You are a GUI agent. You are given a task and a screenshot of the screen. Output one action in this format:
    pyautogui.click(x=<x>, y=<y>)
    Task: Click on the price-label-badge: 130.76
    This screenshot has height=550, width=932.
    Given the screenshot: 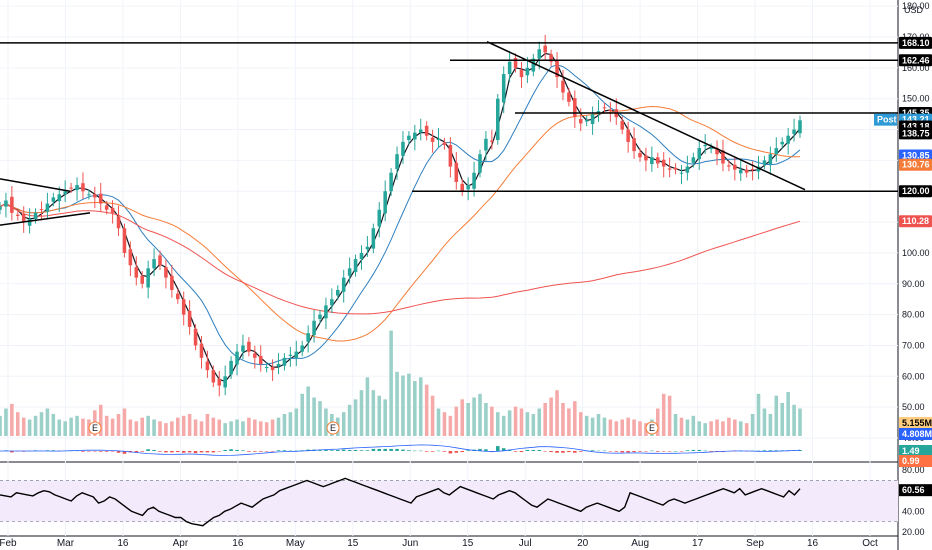 What is the action you would take?
    pyautogui.click(x=915, y=164)
    